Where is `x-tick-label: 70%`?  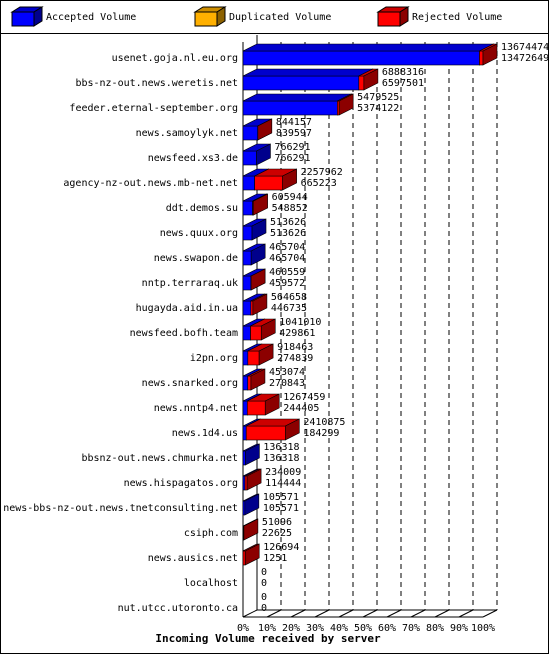 x-tick-label: 70% is located at coordinates (411, 628).